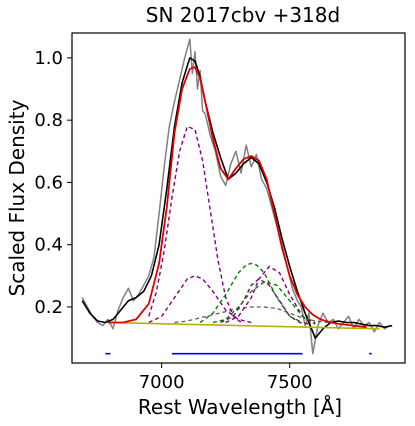 This screenshot has height=426, width=415. What do you see at coordinates (162, 382) in the screenshot?
I see `x-tick-label: 7000` at bounding box center [162, 382].